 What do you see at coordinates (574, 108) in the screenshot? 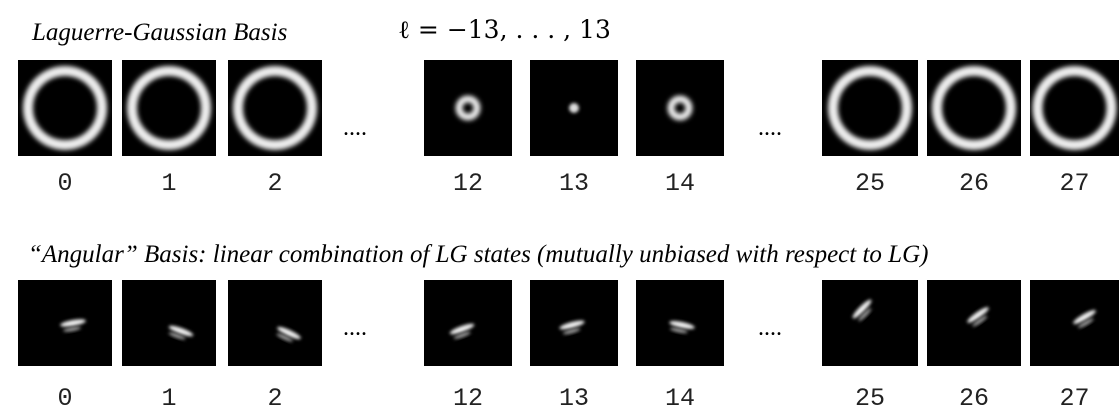
I see `spot` at bounding box center [574, 108].